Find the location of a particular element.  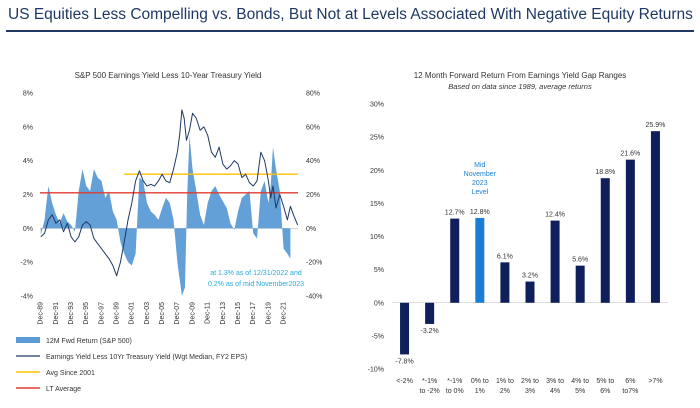

bar-value-label: 3.2% is located at coordinates (530, 276).